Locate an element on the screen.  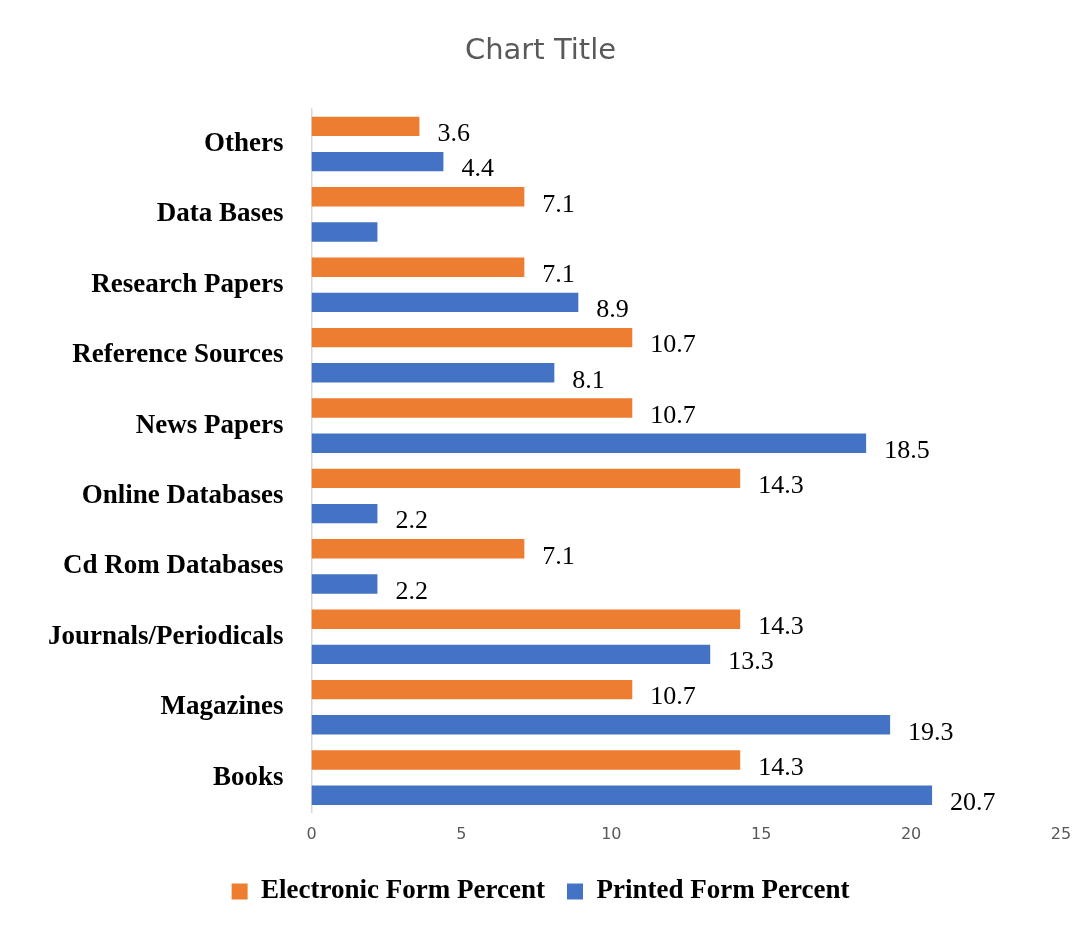
chart-title: Chart Title is located at coordinates (540, 48).